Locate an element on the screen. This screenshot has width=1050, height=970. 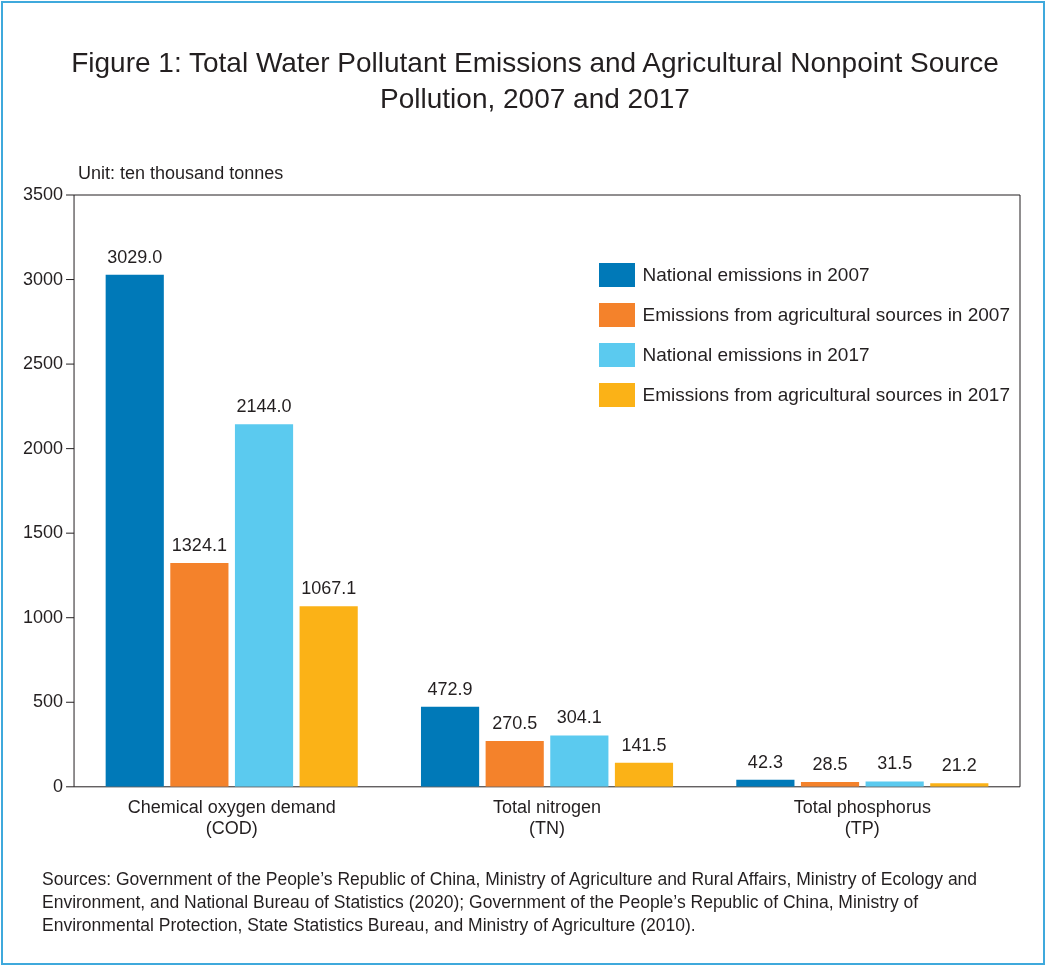
y-axis-title: Unit: ten thousand tonnes is located at coordinates (181, 172).